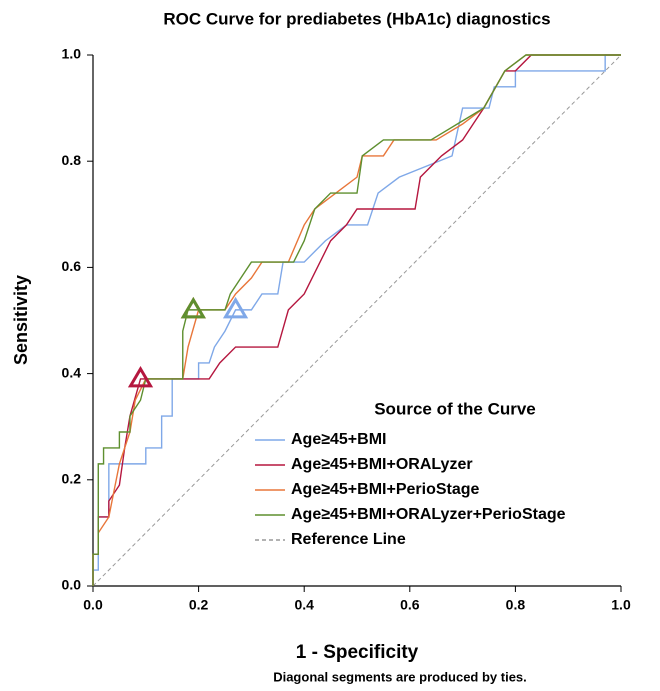 This screenshot has height=691, width=660. I want to click on y-tick-label: 0.6, so click(72, 266).